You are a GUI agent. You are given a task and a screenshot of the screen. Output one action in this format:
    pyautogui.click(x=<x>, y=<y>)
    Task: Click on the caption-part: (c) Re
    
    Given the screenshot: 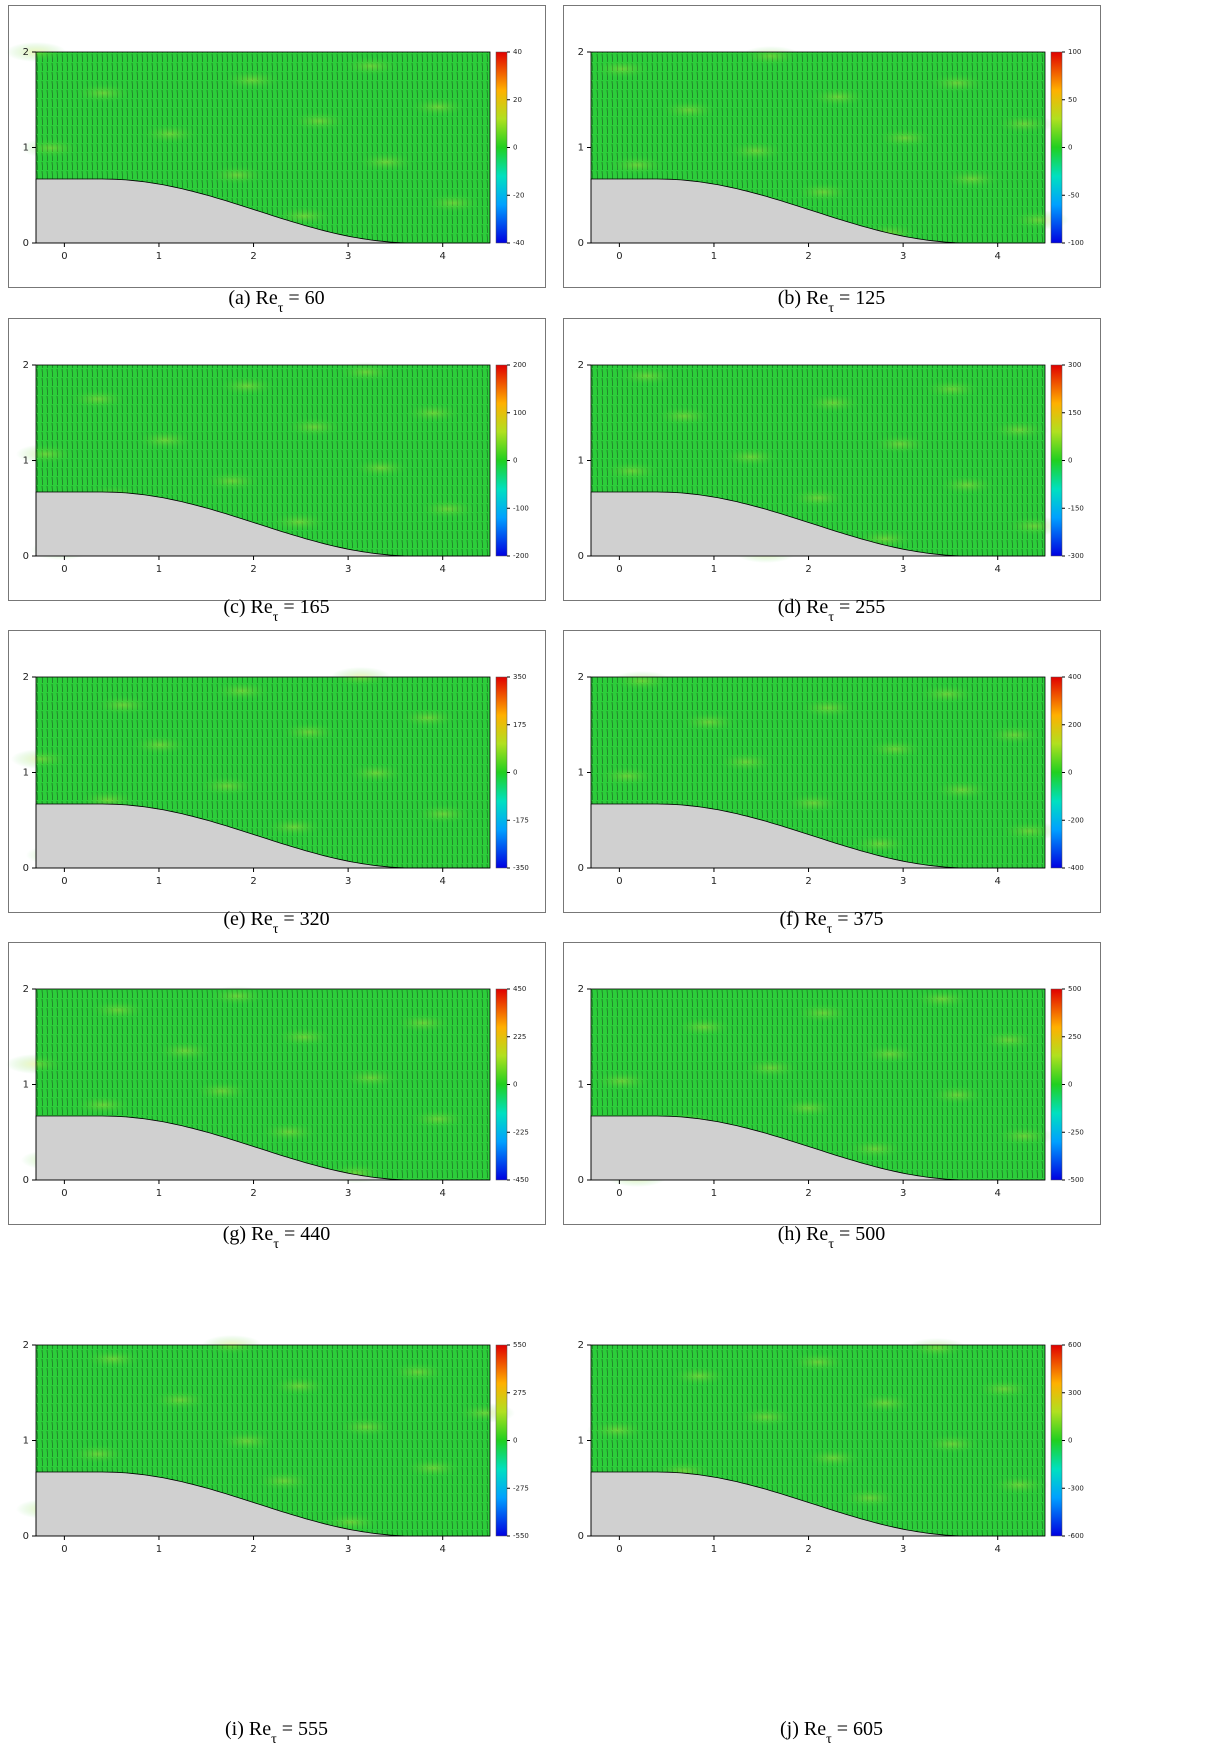 What is the action you would take?
    pyautogui.click(x=248, y=607)
    